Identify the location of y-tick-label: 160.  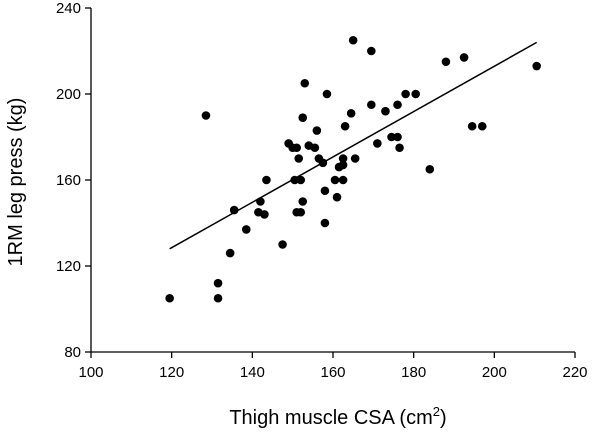
(68, 180).